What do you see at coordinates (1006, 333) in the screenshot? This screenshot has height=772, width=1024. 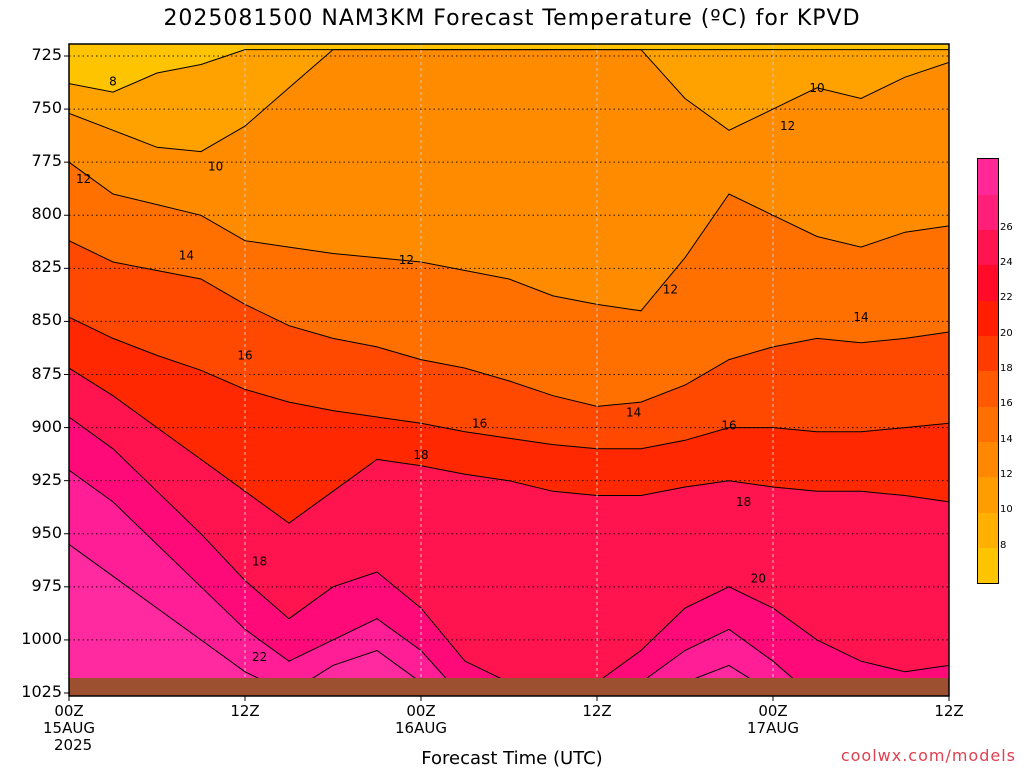 I see `colorbar-label: 20` at bounding box center [1006, 333].